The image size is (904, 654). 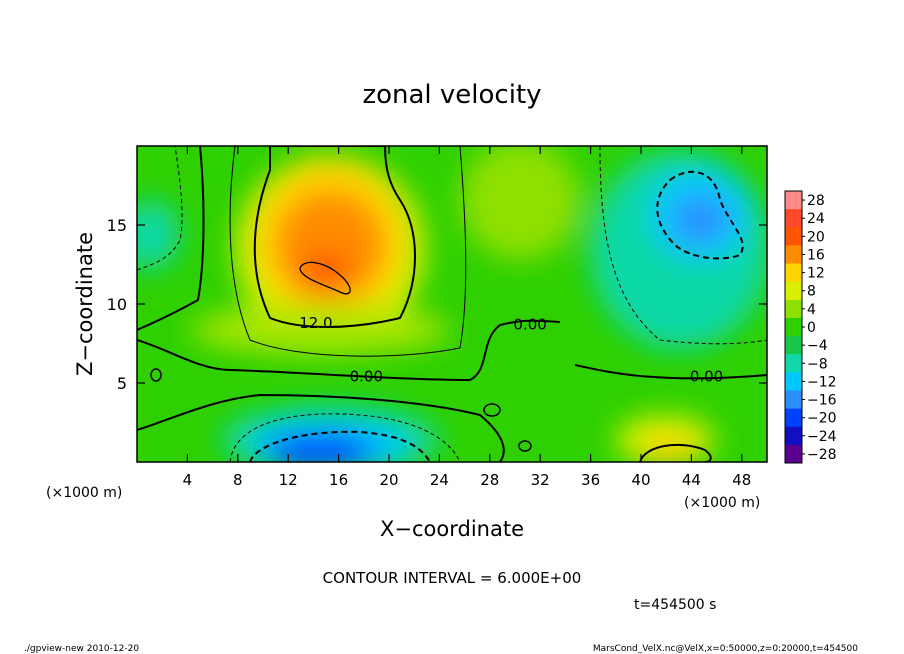 I want to click on contour-zero-right, so click(x=670, y=372).